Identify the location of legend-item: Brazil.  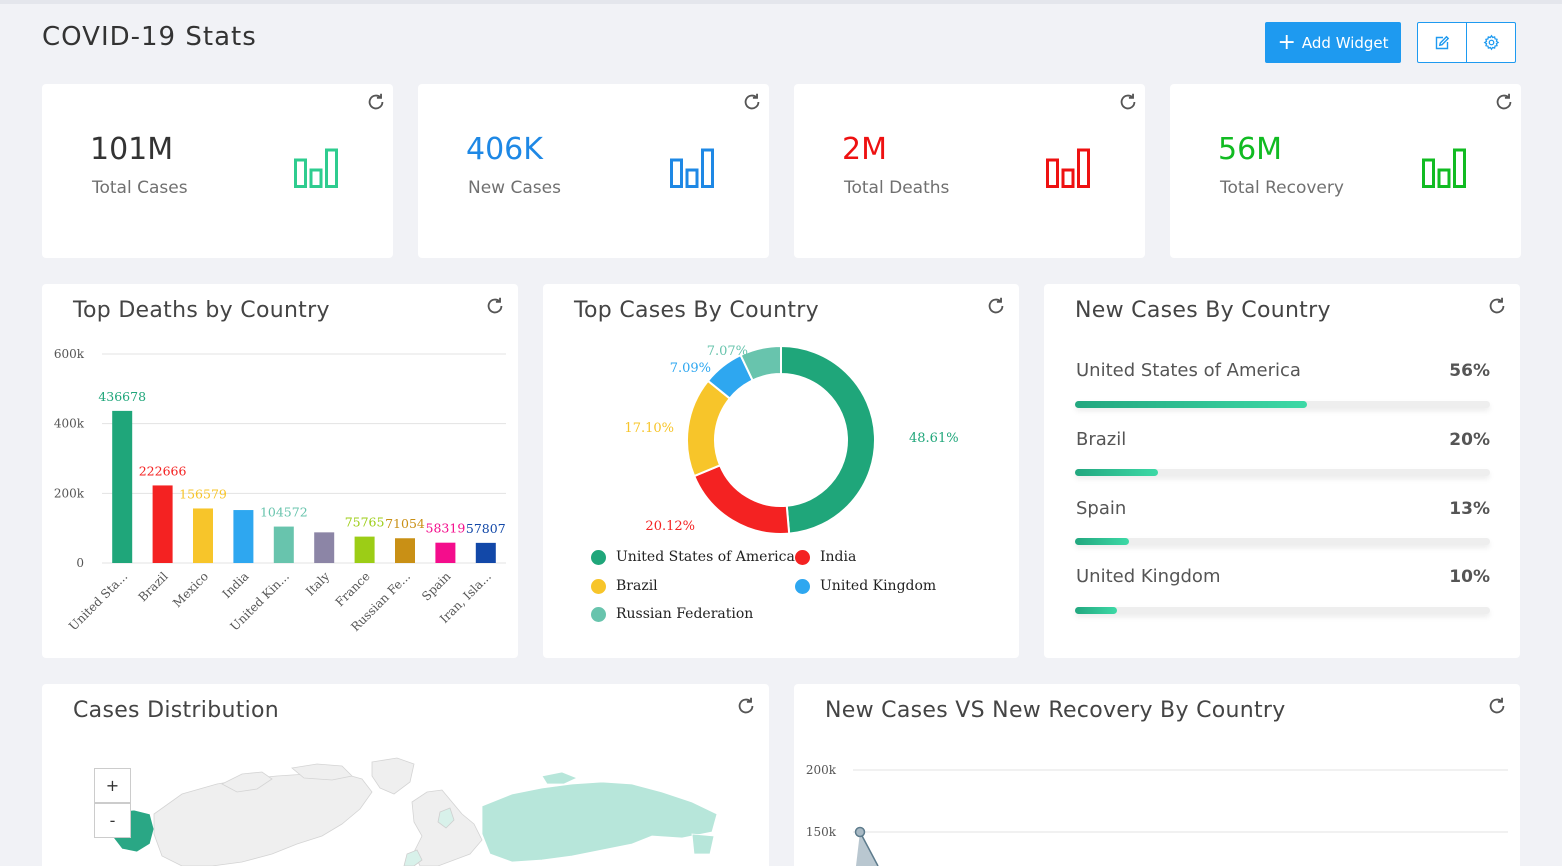
(624, 586).